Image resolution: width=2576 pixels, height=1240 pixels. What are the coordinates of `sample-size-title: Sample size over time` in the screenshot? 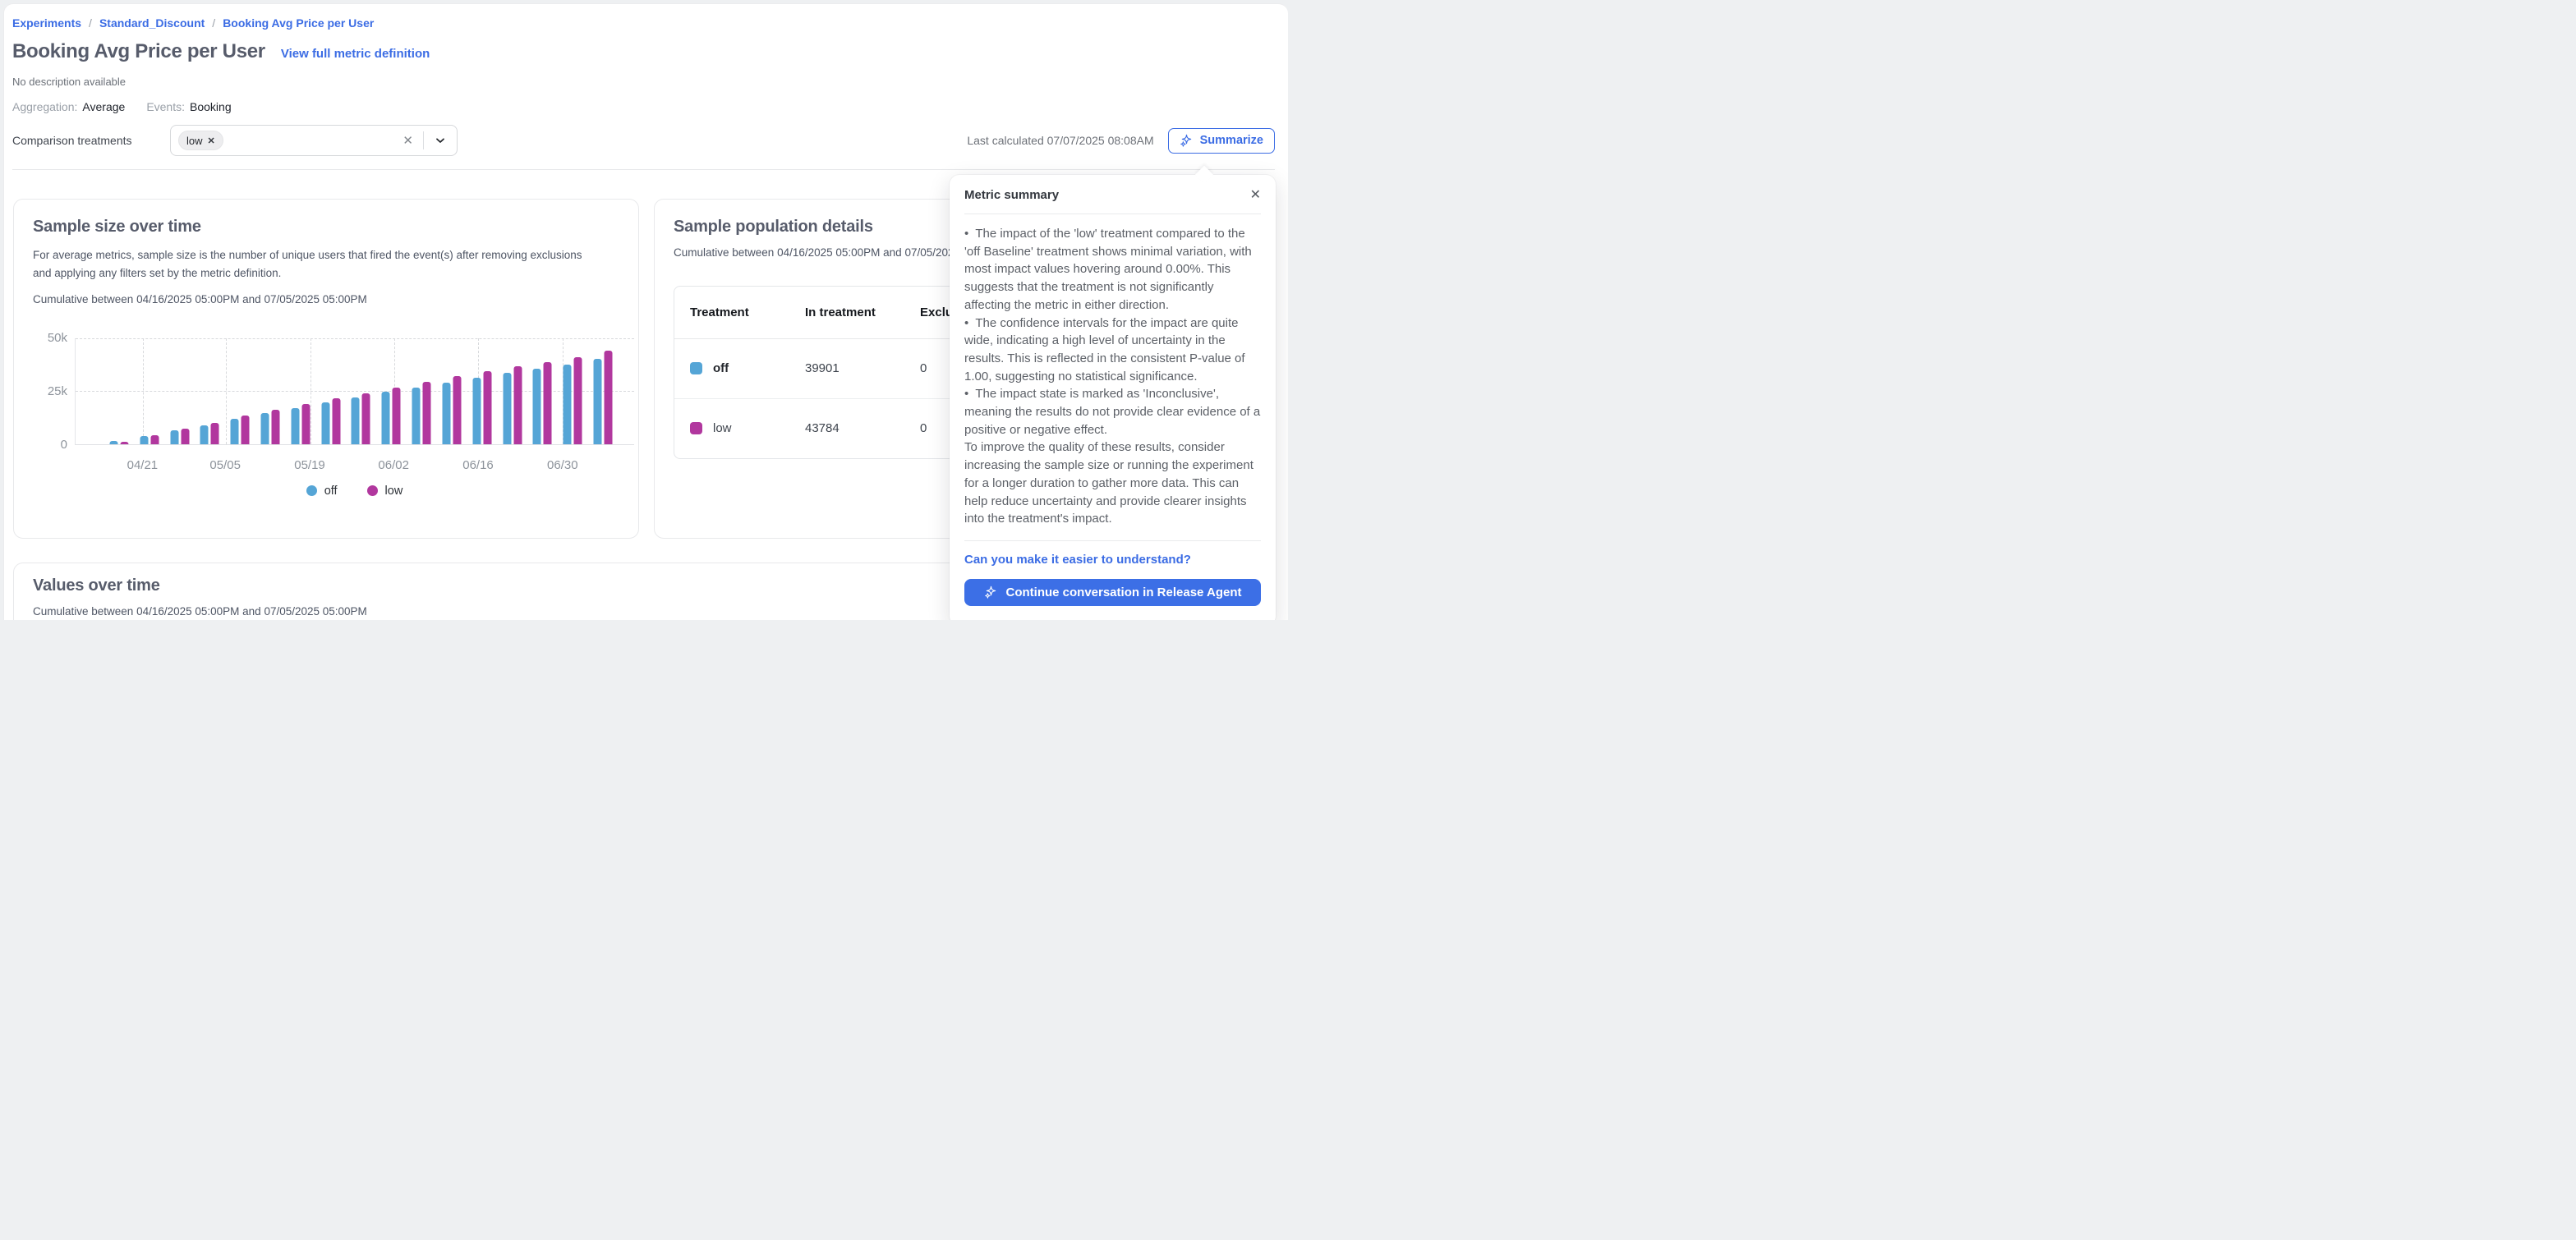 It's located at (117, 227).